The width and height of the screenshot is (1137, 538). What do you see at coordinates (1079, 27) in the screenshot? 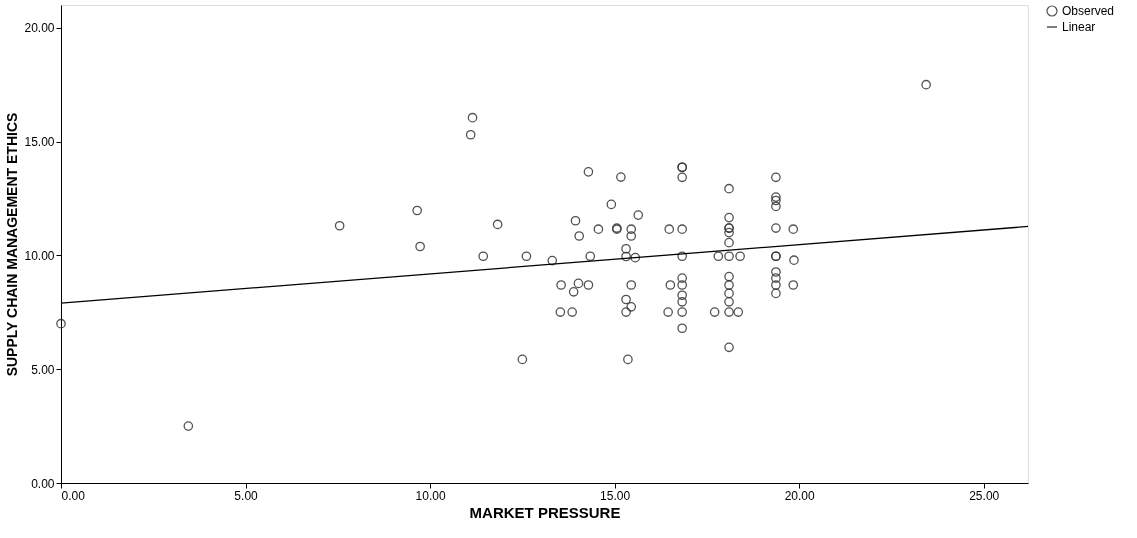
I see `legend-label: Linear` at bounding box center [1079, 27].